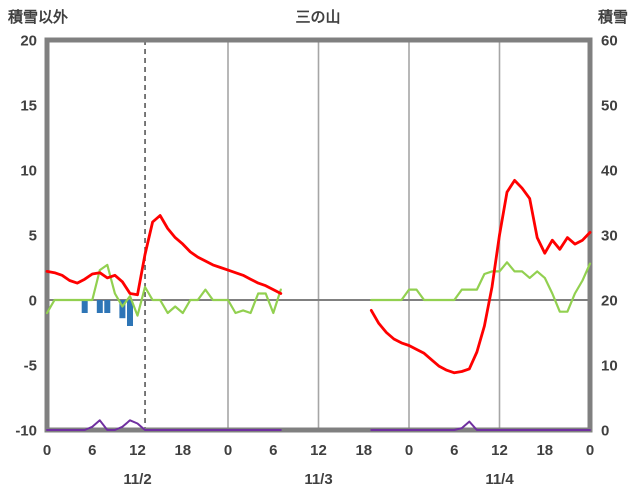 The height and width of the screenshot is (501, 636). Describe the element at coordinates (26, 431) in the screenshot. I see `left-axis-tick-label: -10` at that location.